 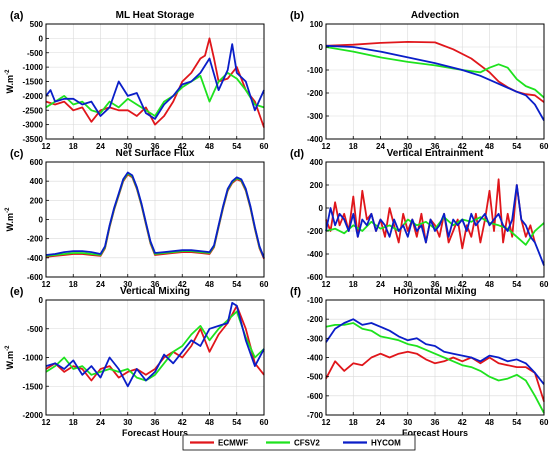 What do you see at coordinates (33, 415) in the screenshot?
I see `y-tick-label: -2000` at bounding box center [33, 415].